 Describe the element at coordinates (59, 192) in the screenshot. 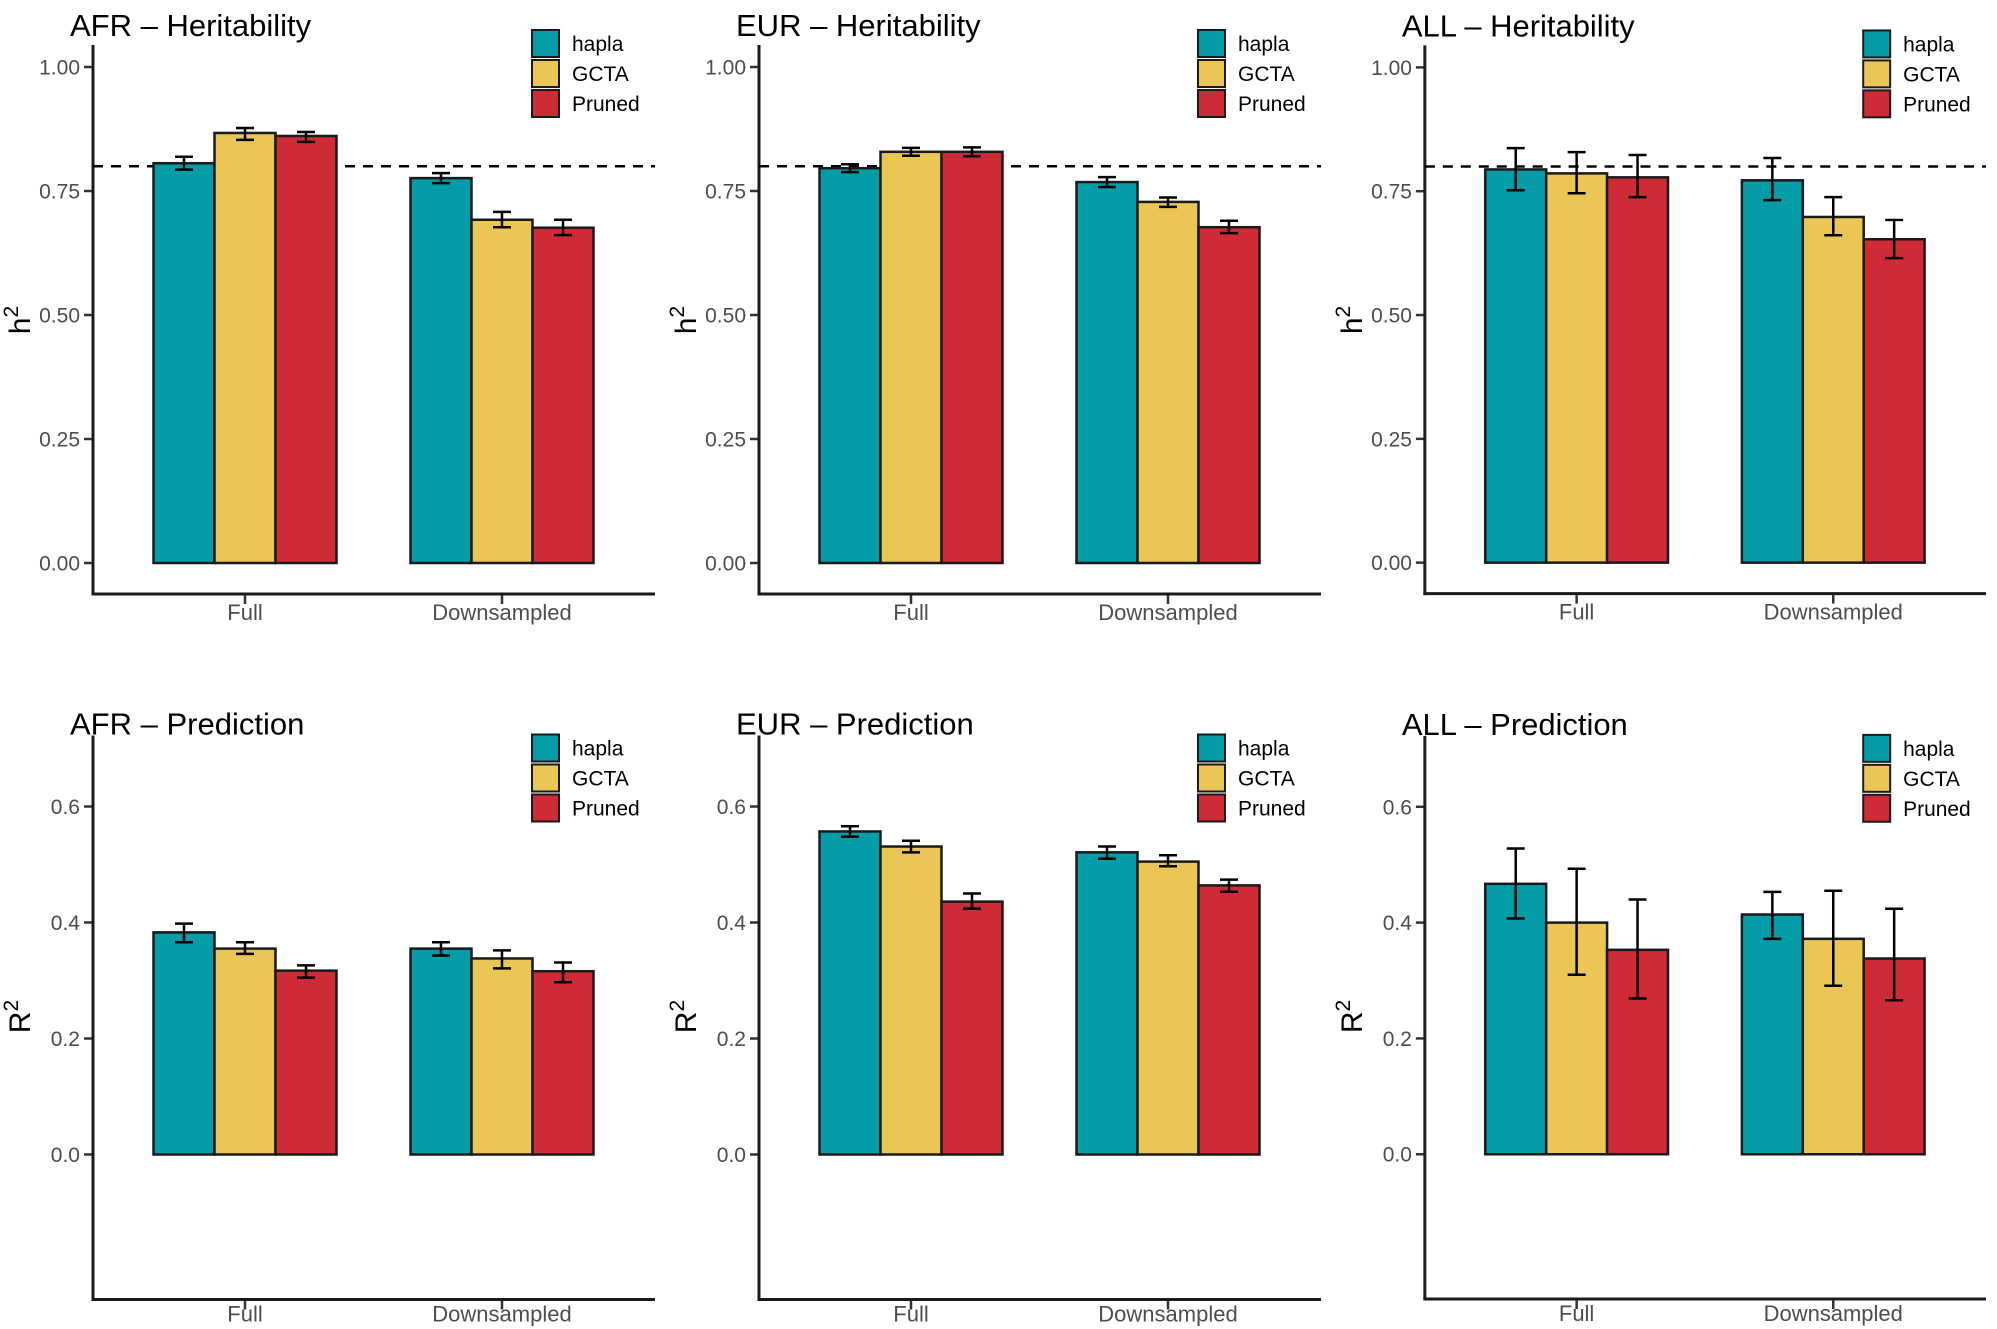

I see `y-tick-label: 0.75` at that location.